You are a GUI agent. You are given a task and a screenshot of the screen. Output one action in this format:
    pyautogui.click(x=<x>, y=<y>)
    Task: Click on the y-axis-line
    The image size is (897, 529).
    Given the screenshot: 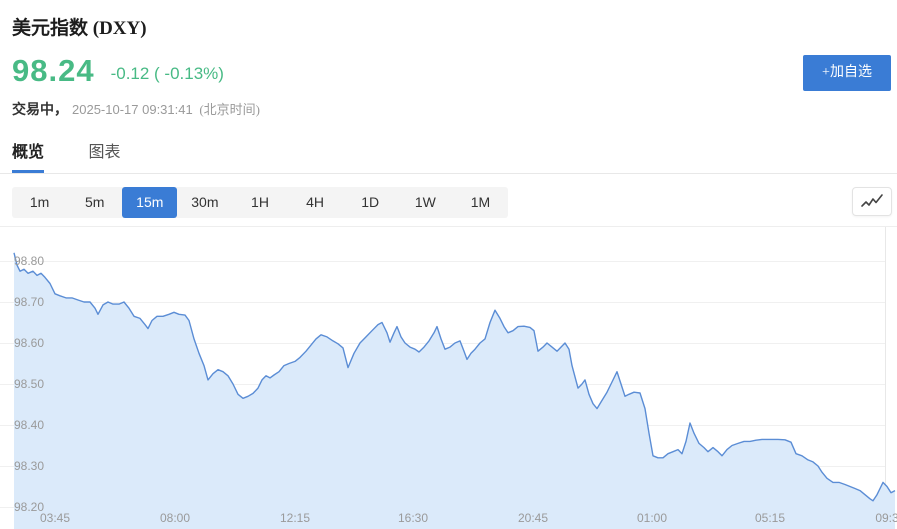 What is the action you would take?
    pyautogui.click(x=885, y=367)
    